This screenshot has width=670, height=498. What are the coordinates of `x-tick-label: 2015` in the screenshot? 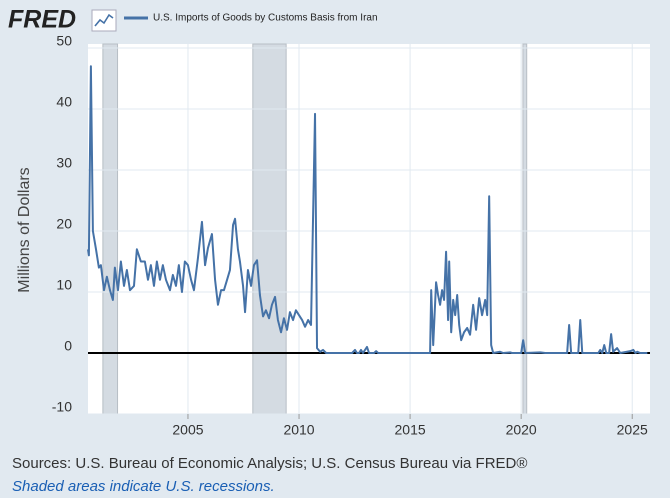 It's located at (410, 430).